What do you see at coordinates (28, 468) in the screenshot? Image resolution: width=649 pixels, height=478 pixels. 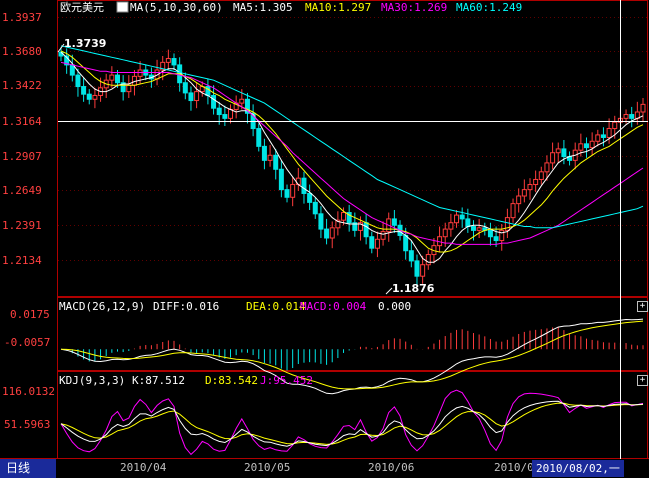 I see `period-tab-daily: 日线` at bounding box center [28, 468].